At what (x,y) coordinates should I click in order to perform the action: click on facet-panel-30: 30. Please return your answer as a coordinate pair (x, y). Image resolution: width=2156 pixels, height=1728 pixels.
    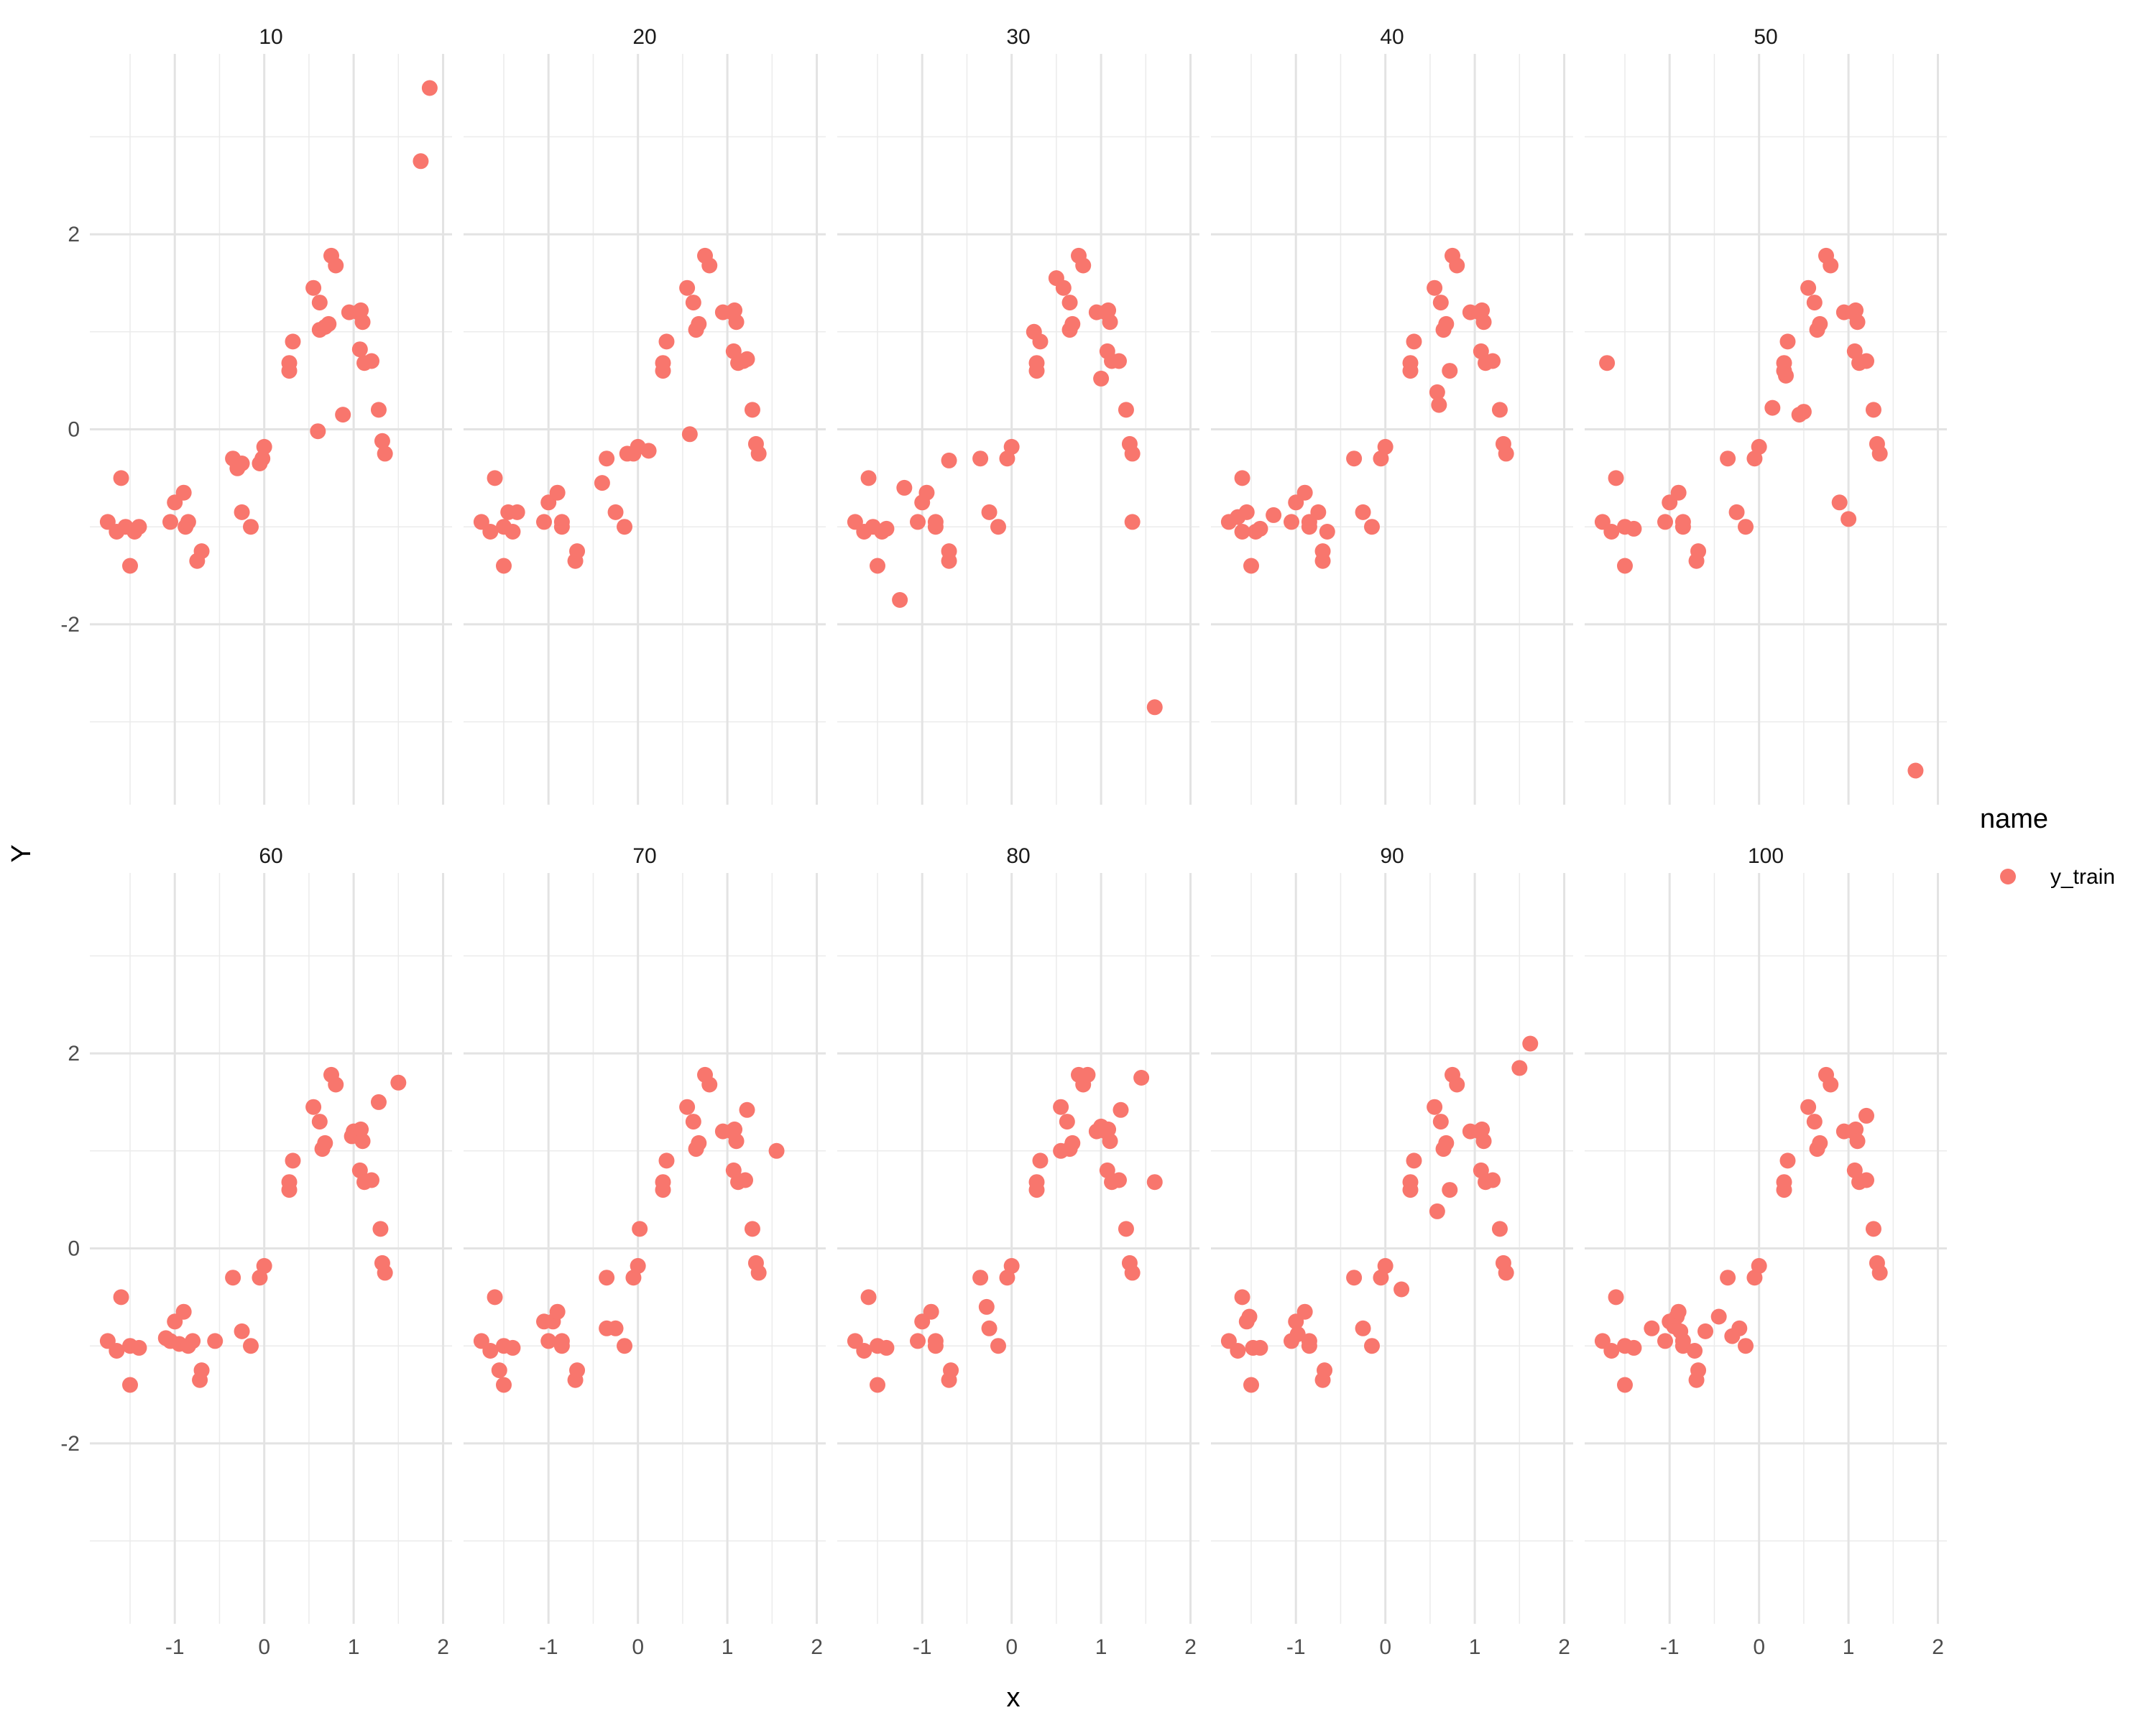
    Looking at the image, I should click on (1018, 415).